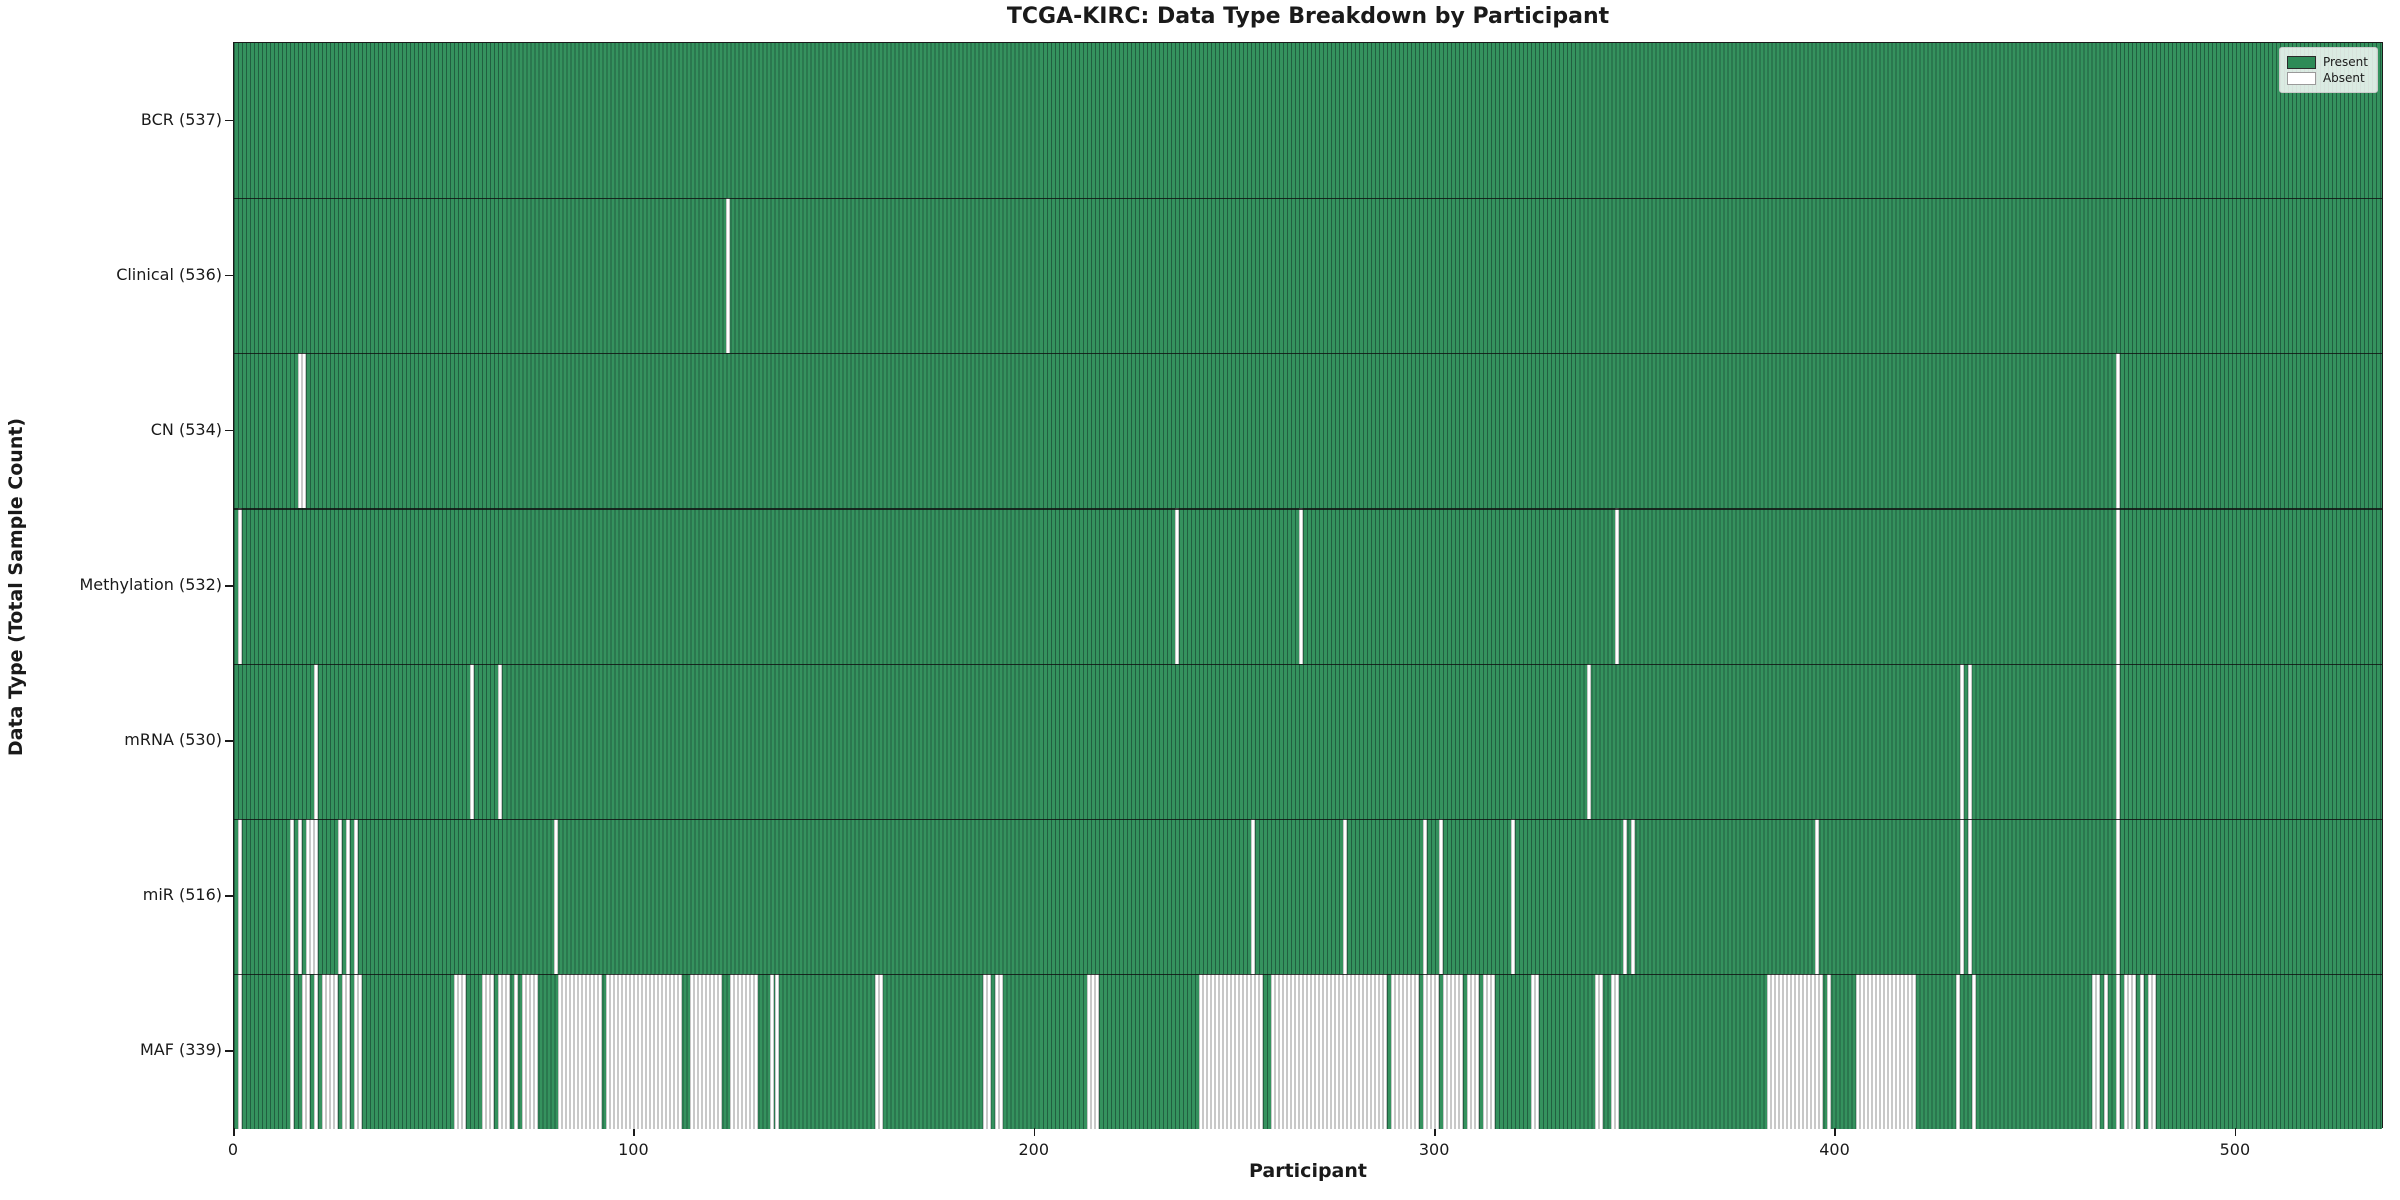 The height and width of the screenshot is (1200, 2400). I want to click on legend-entry-present: Present, so click(2327, 62).